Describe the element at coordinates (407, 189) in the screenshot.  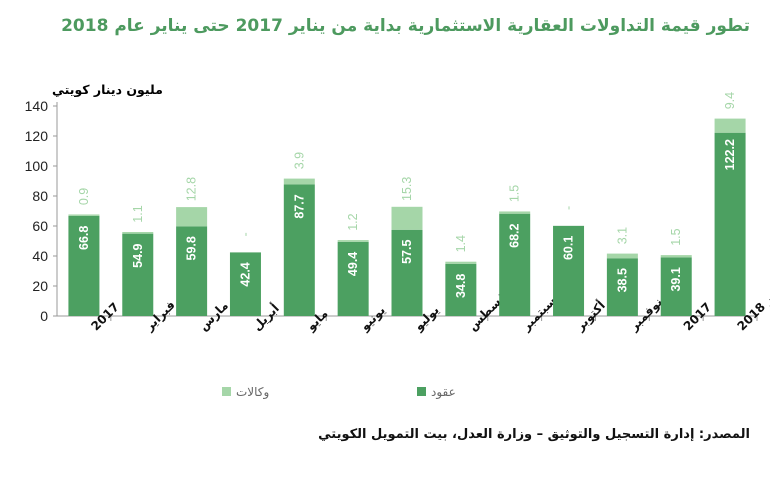
I see `data-label-agencies: 15.3` at that location.